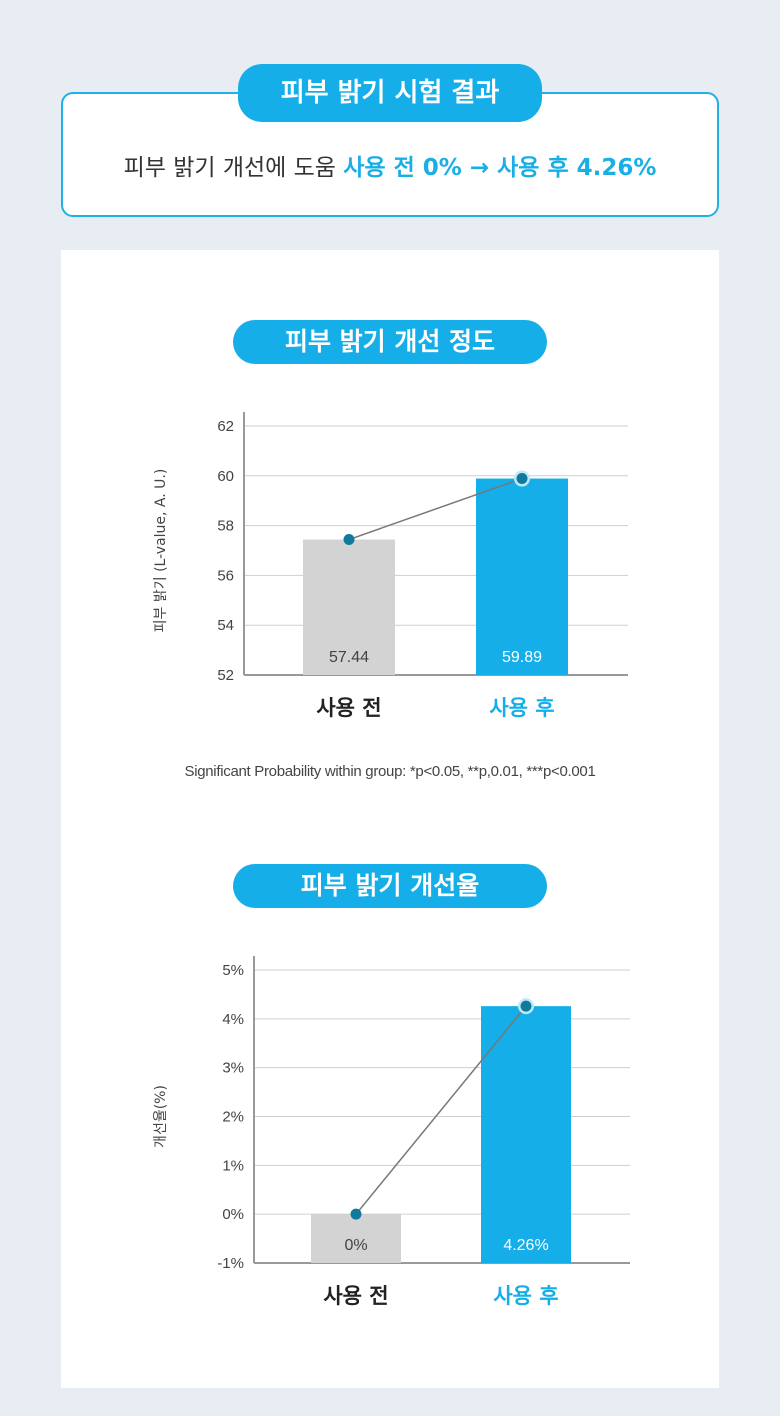  Describe the element at coordinates (233, 1165) in the screenshot. I see `y-tick-label: 1%` at that location.